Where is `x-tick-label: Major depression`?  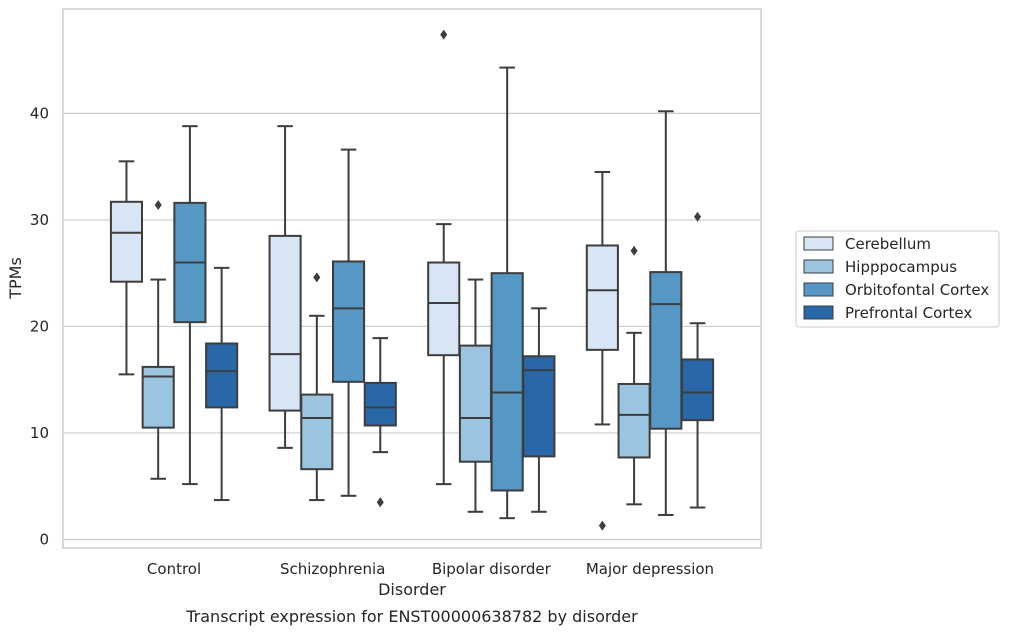
x-tick-label: Major depression is located at coordinates (650, 569).